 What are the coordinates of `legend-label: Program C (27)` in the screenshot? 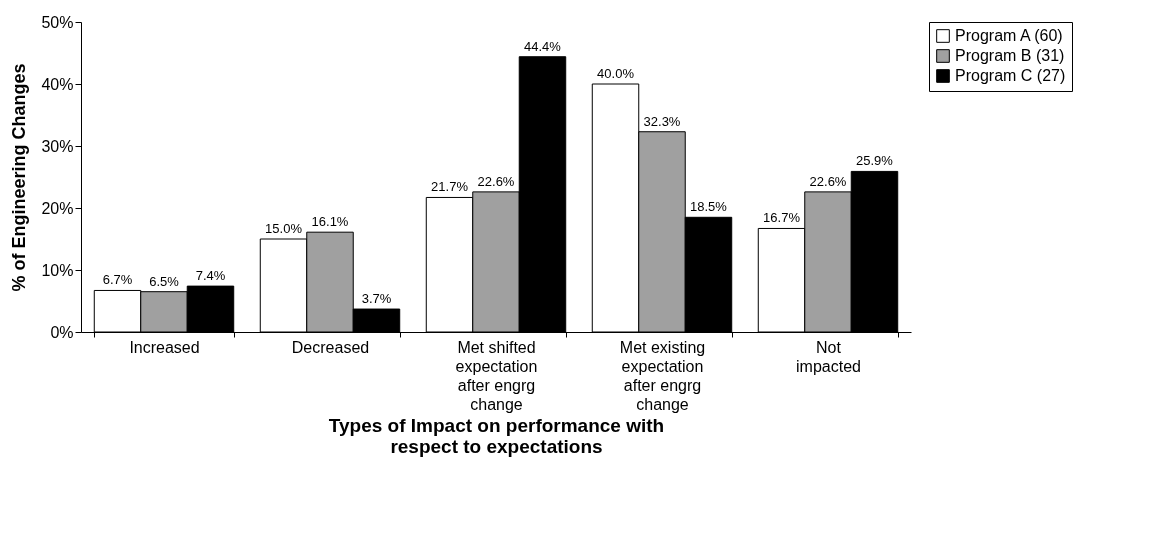 It's located at (1010, 75).